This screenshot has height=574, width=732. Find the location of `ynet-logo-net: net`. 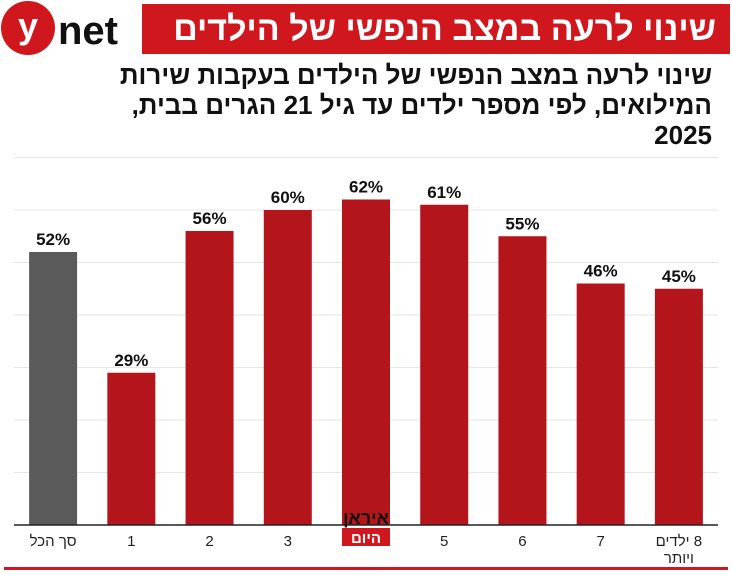

ynet-logo-net: net is located at coordinates (88, 31).